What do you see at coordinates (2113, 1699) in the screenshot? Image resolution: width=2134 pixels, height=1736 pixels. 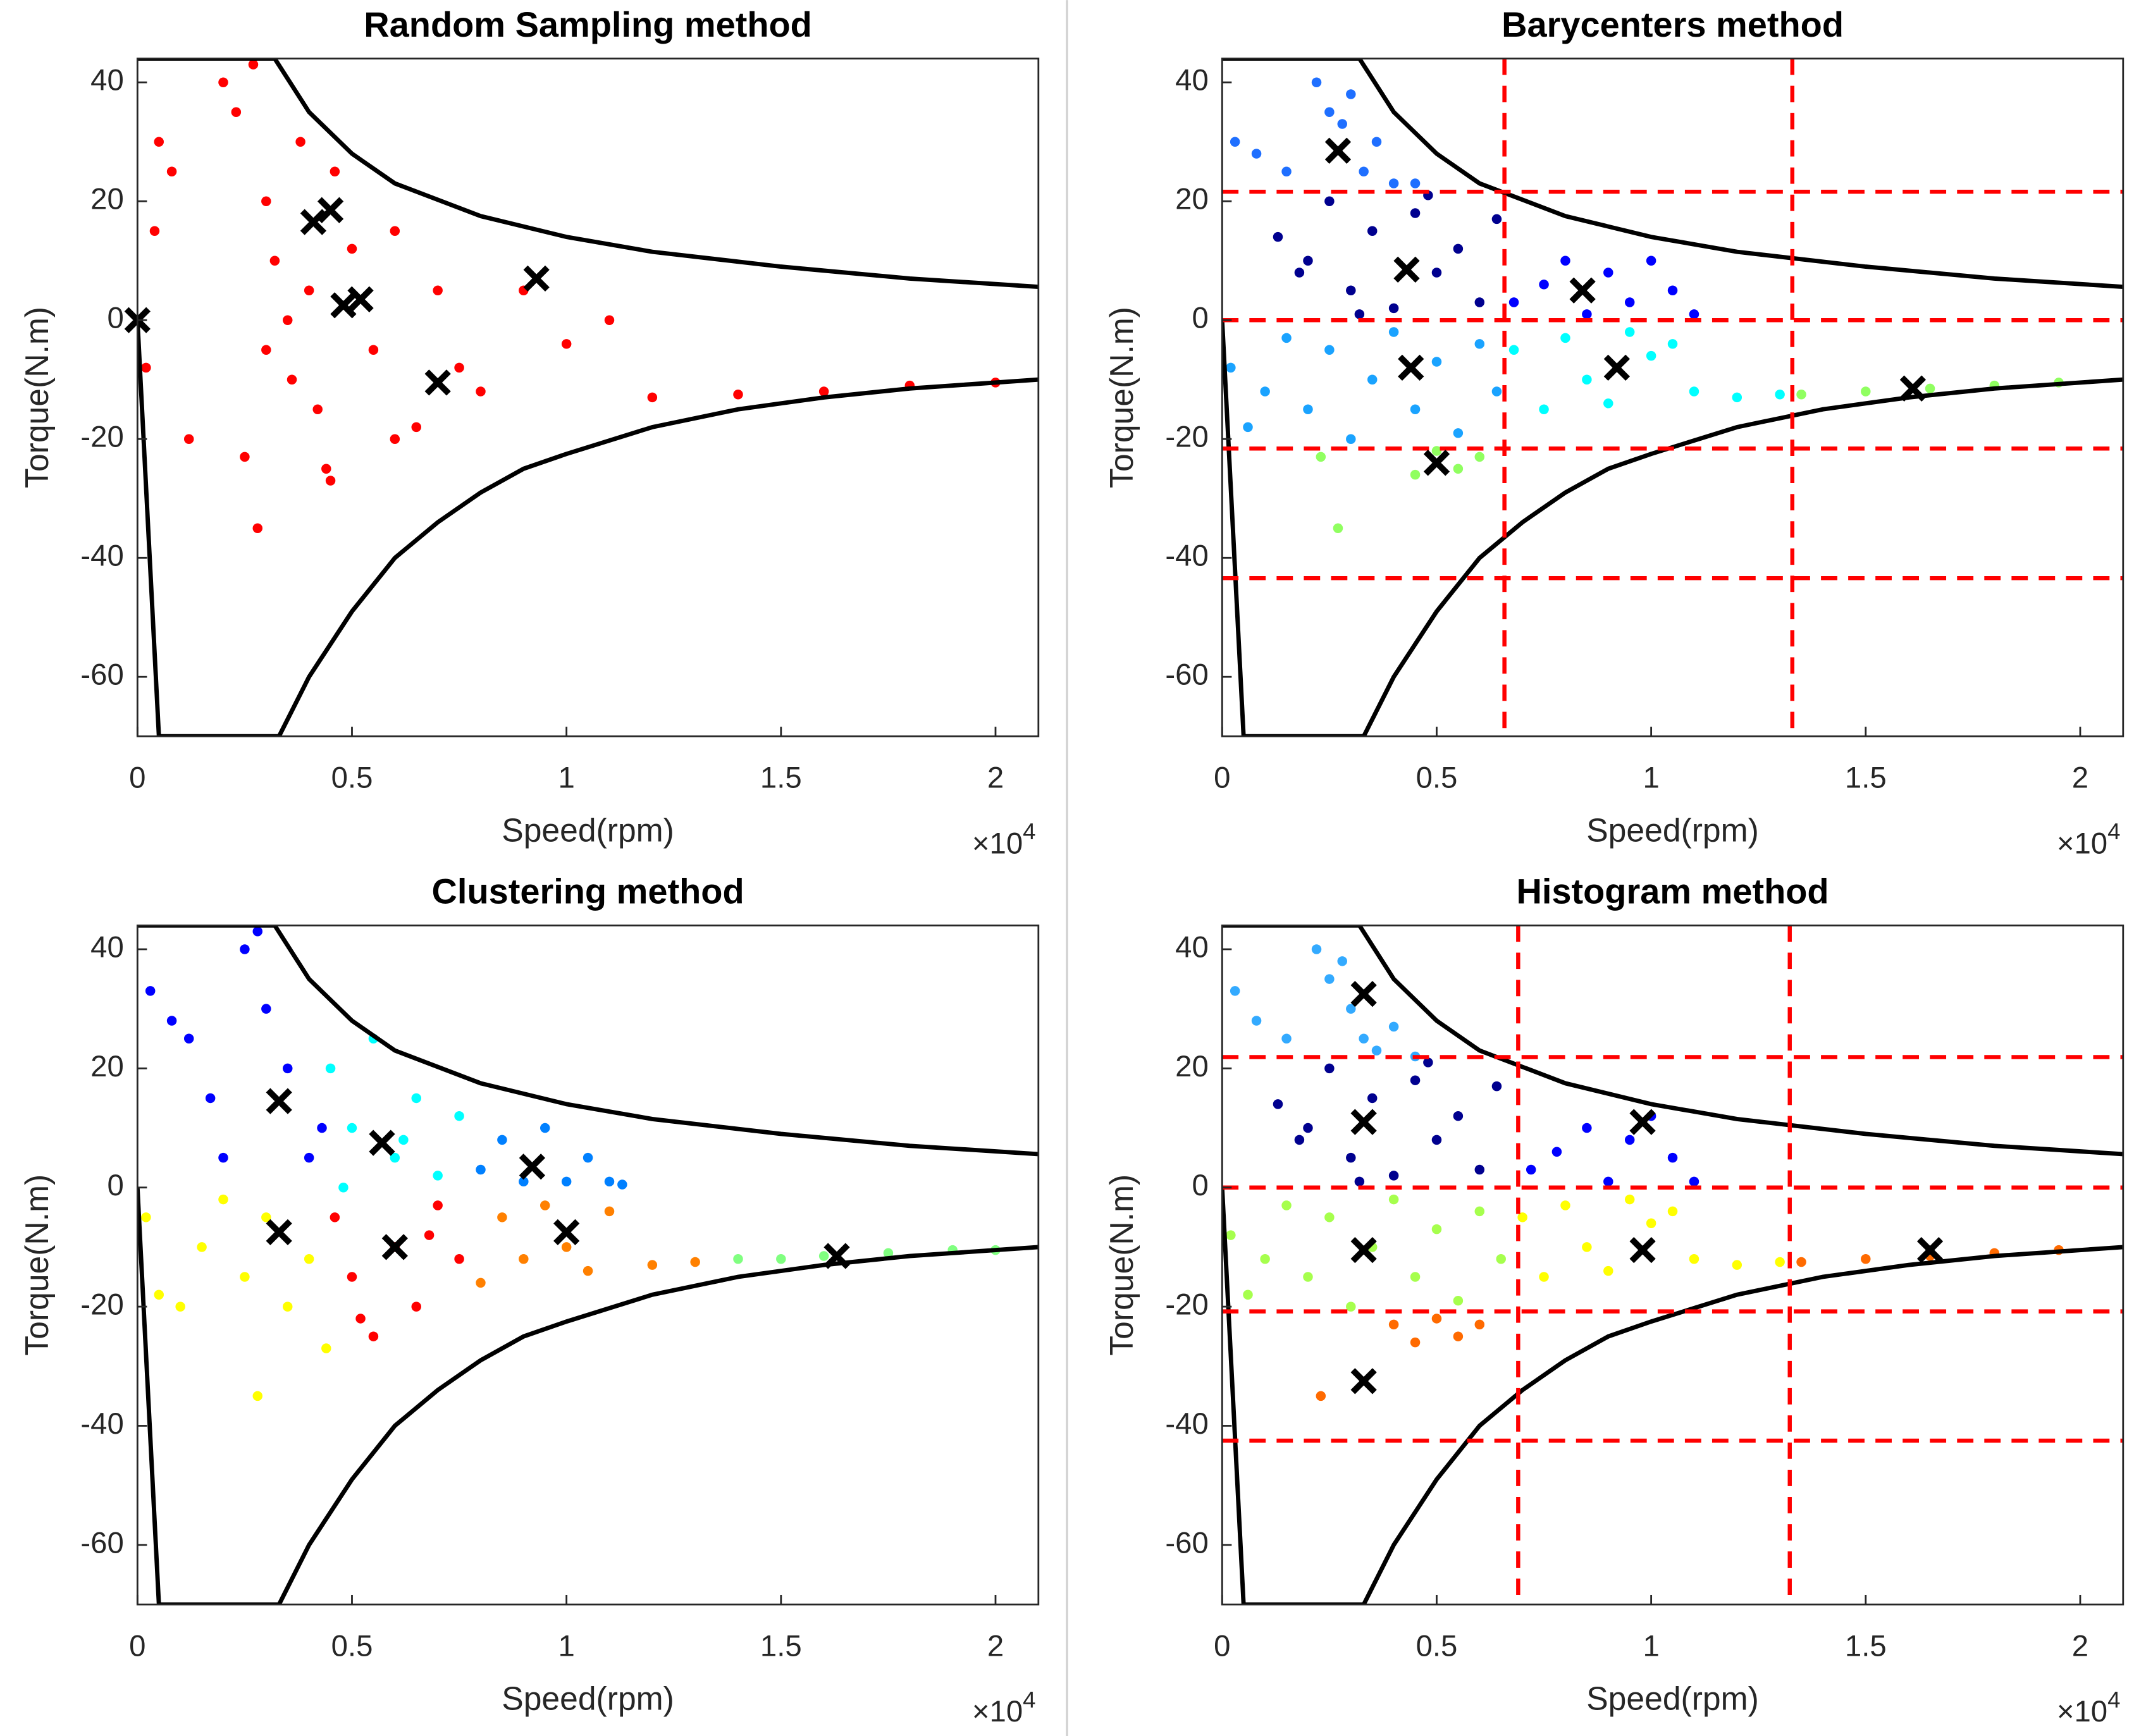 I see `multiplier-exponent: 4` at bounding box center [2113, 1699].